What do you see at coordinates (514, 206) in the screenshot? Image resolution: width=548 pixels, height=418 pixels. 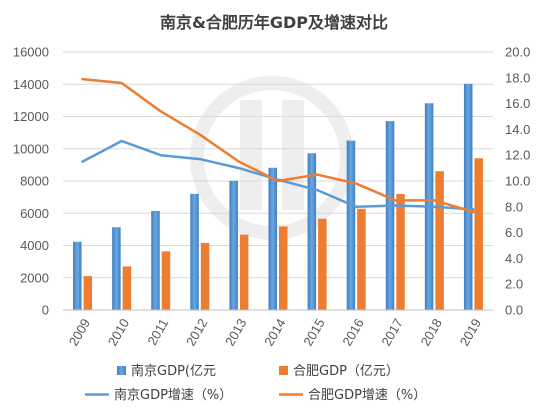 I see `y-right-tick-label: 8.0` at bounding box center [514, 206].